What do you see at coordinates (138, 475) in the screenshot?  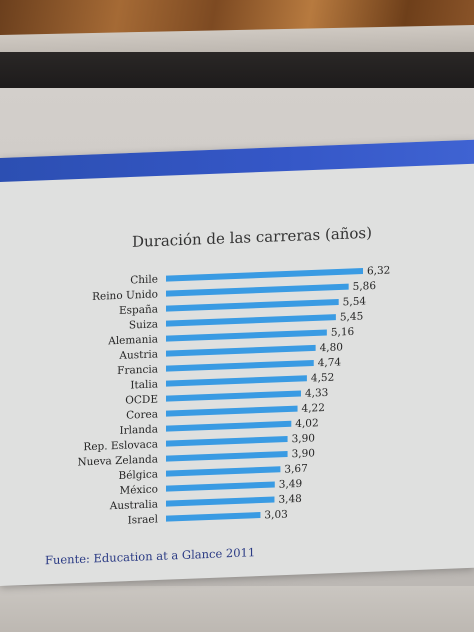 I see `category-label: Bélgica` at bounding box center [138, 475].